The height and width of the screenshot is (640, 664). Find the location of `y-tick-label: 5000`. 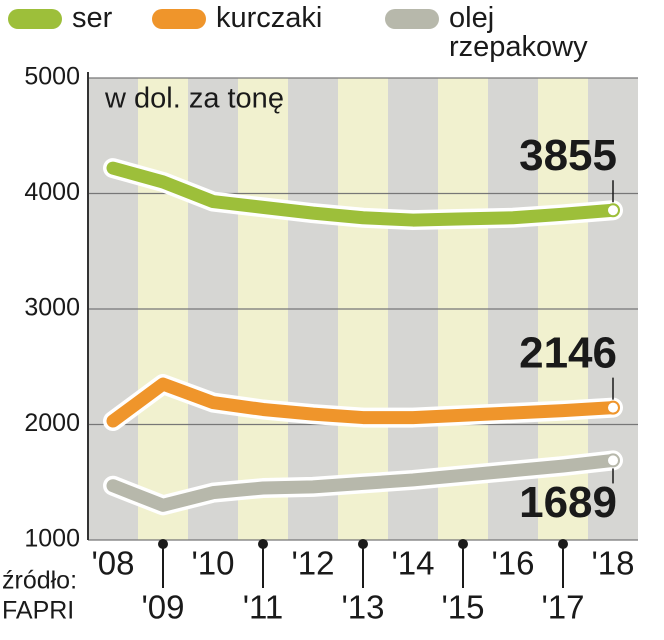

y-tick-label: 5000 is located at coordinates (52, 77).